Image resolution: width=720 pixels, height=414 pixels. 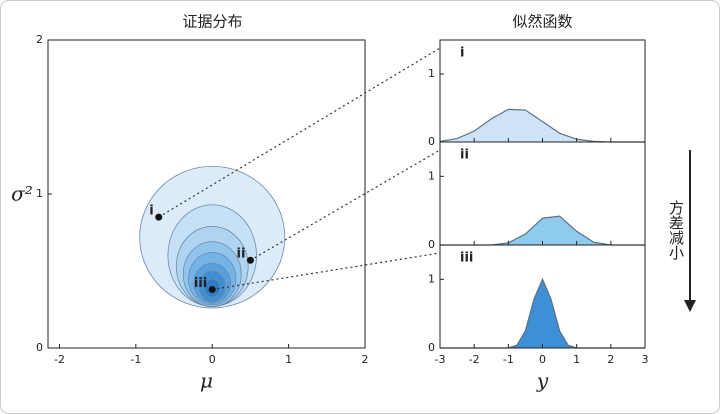 I want to click on x-tick-label: 3, so click(x=645, y=359).